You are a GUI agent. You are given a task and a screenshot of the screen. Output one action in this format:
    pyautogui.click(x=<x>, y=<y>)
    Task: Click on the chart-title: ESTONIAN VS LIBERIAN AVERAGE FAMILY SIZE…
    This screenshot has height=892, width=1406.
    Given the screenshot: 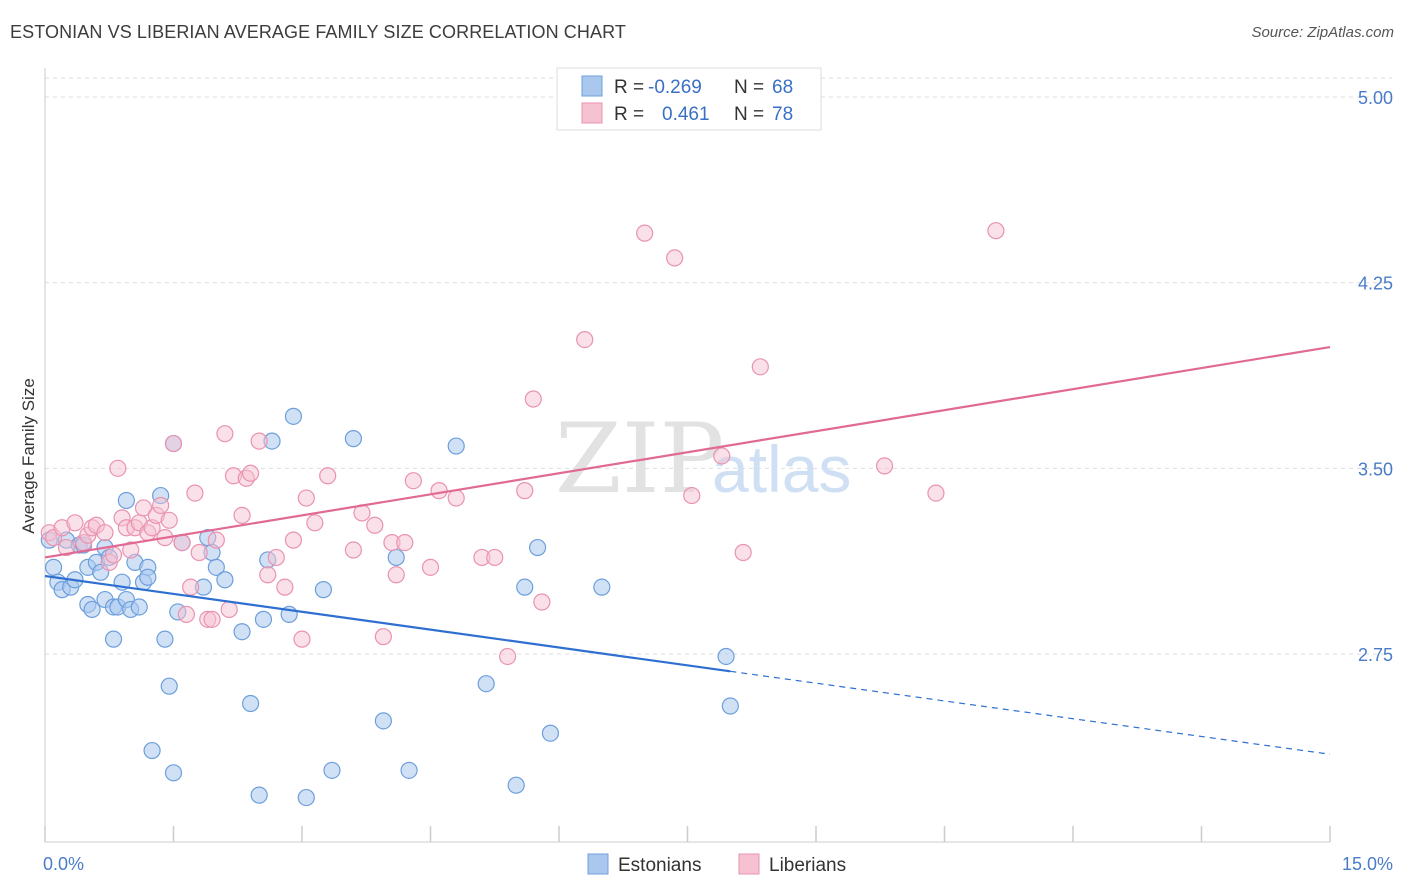 What is the action you would take?
    pyautogui.click(x=318, y=32)
    